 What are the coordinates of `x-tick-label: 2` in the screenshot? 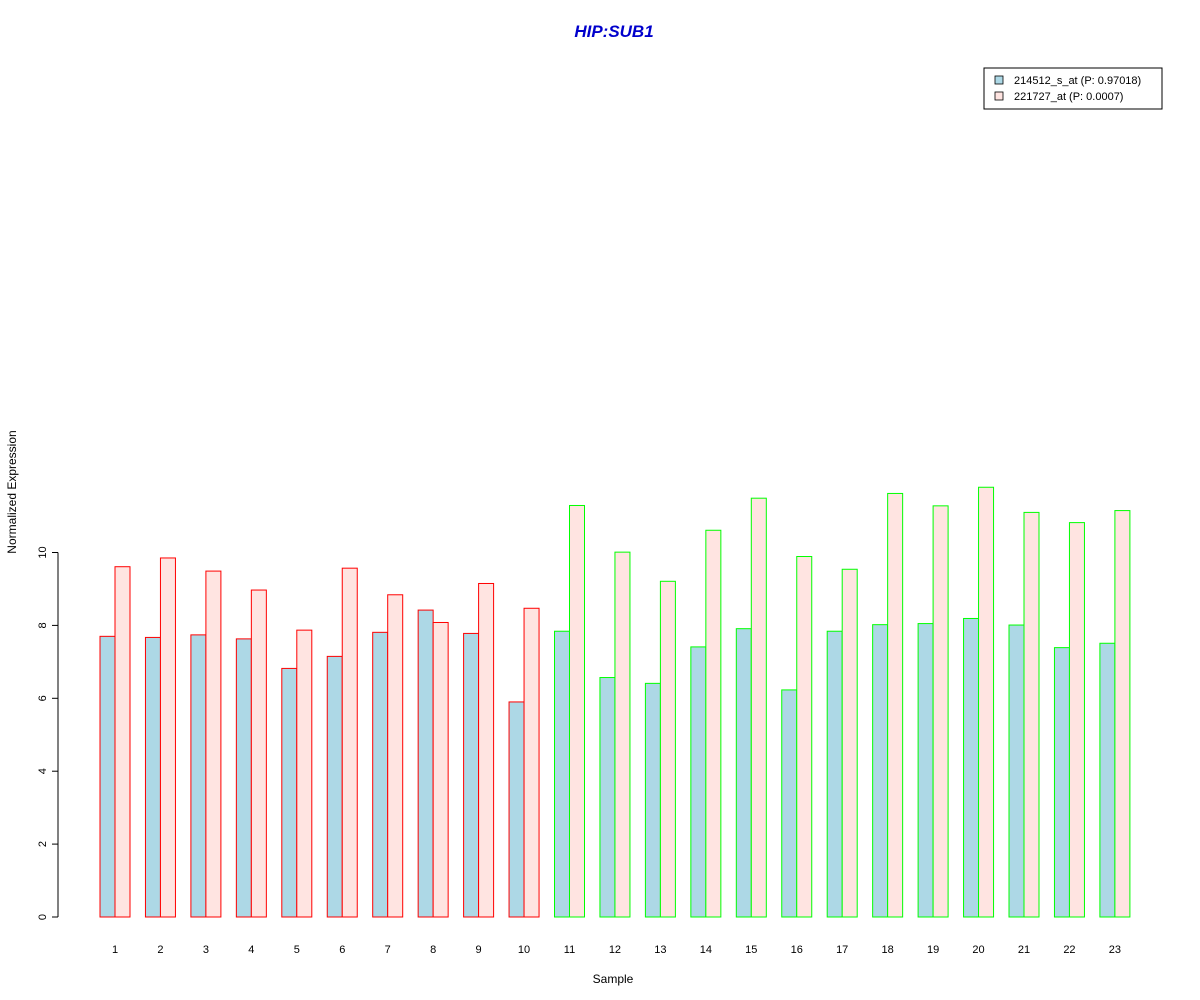 It's located at (160, 950).